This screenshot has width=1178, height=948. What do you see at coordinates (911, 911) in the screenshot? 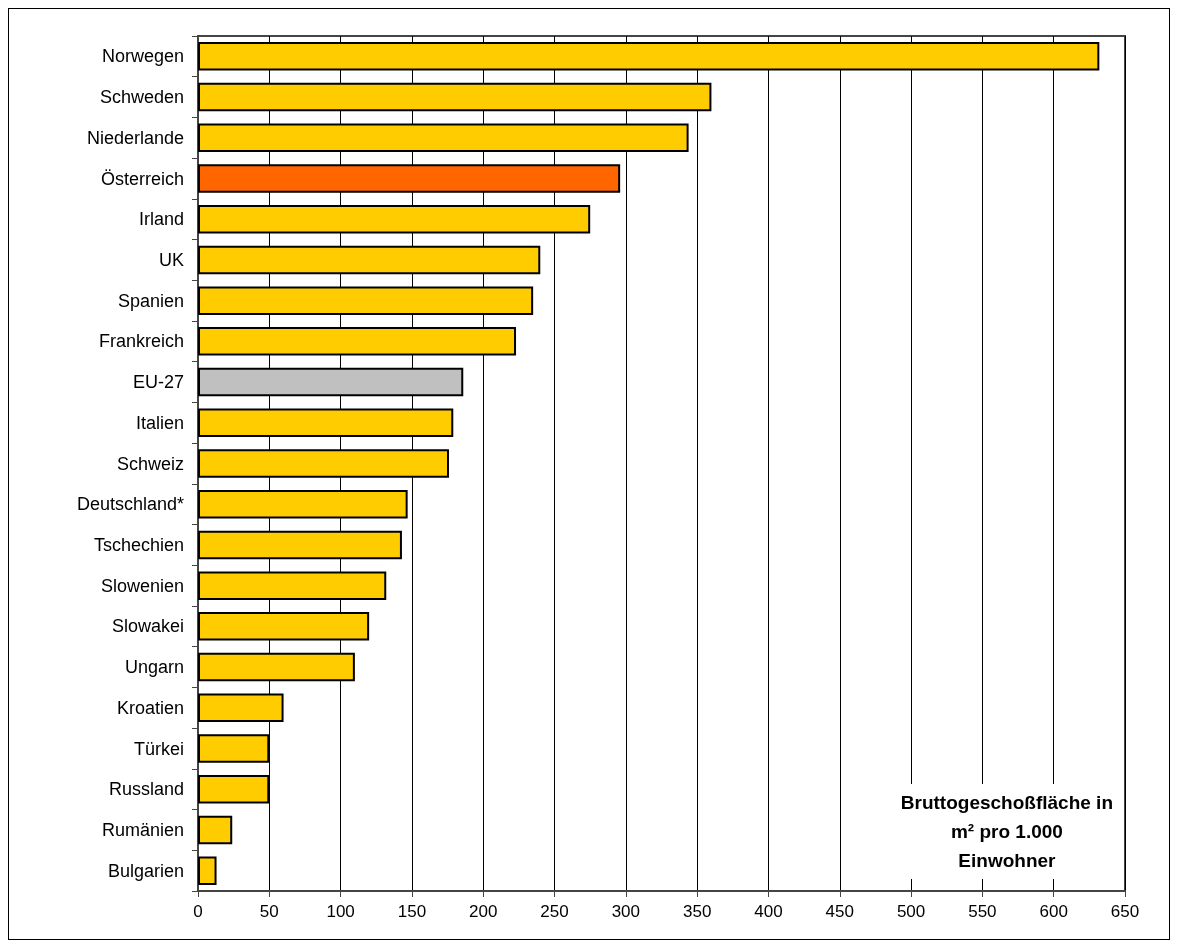
I see `x-tick-label: 500` at bounding box center [911, 911].